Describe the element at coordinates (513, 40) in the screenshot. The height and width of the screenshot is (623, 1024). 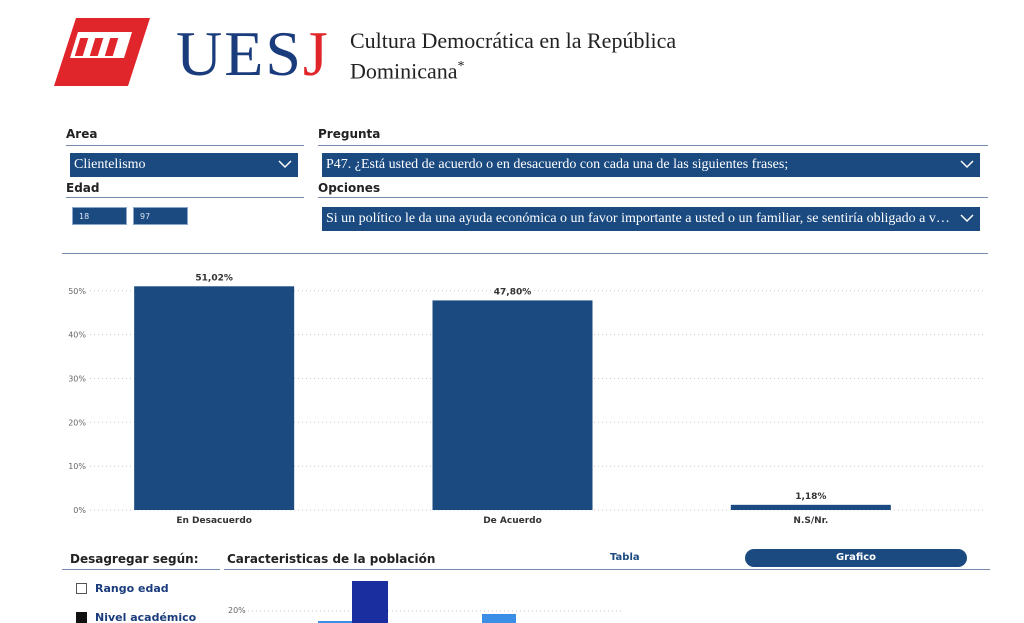
I see `title-line-1: Cultura Democrática en la República` at that location.